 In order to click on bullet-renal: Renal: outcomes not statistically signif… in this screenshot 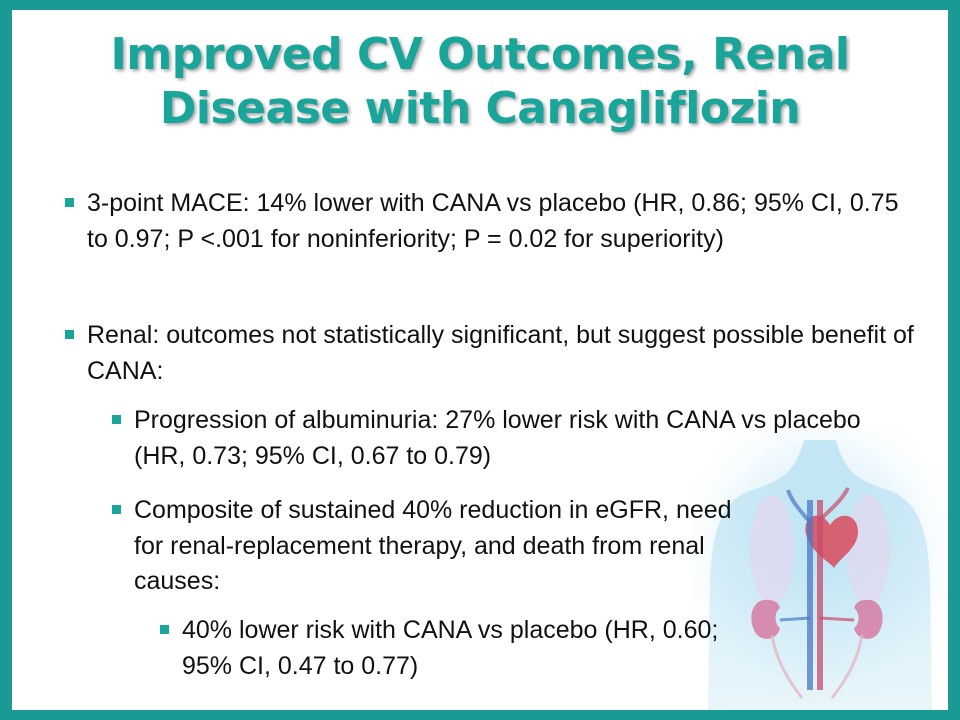, I will do `click(491, 353)`.